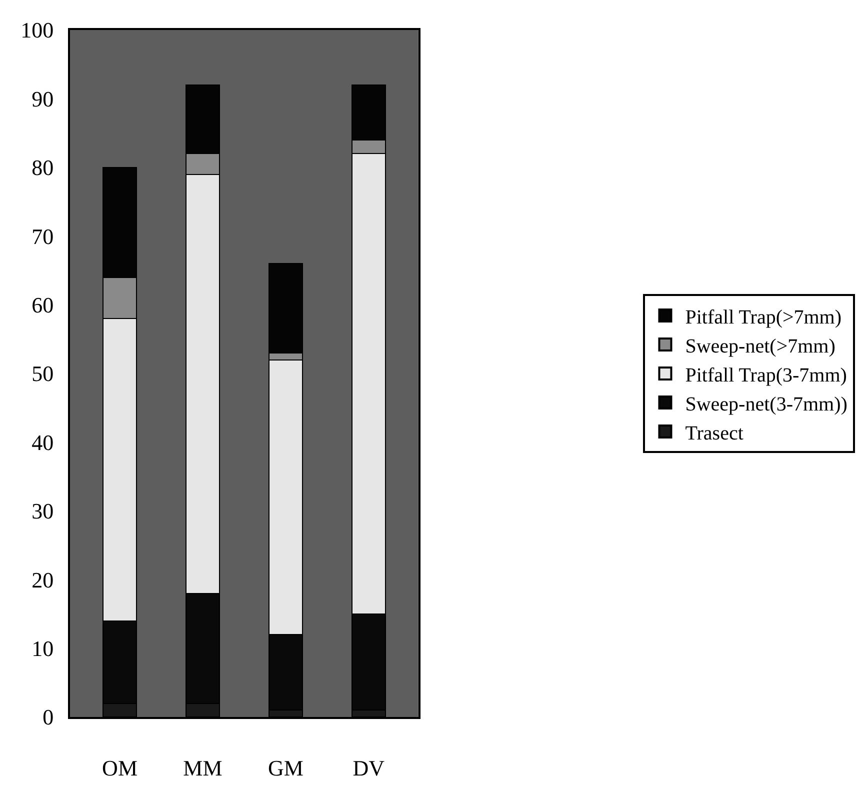 The image size is (865, 797). Describe the element at coordinates (43, 236) in the screenshot. I see `y-tick-label: 70` at that location.